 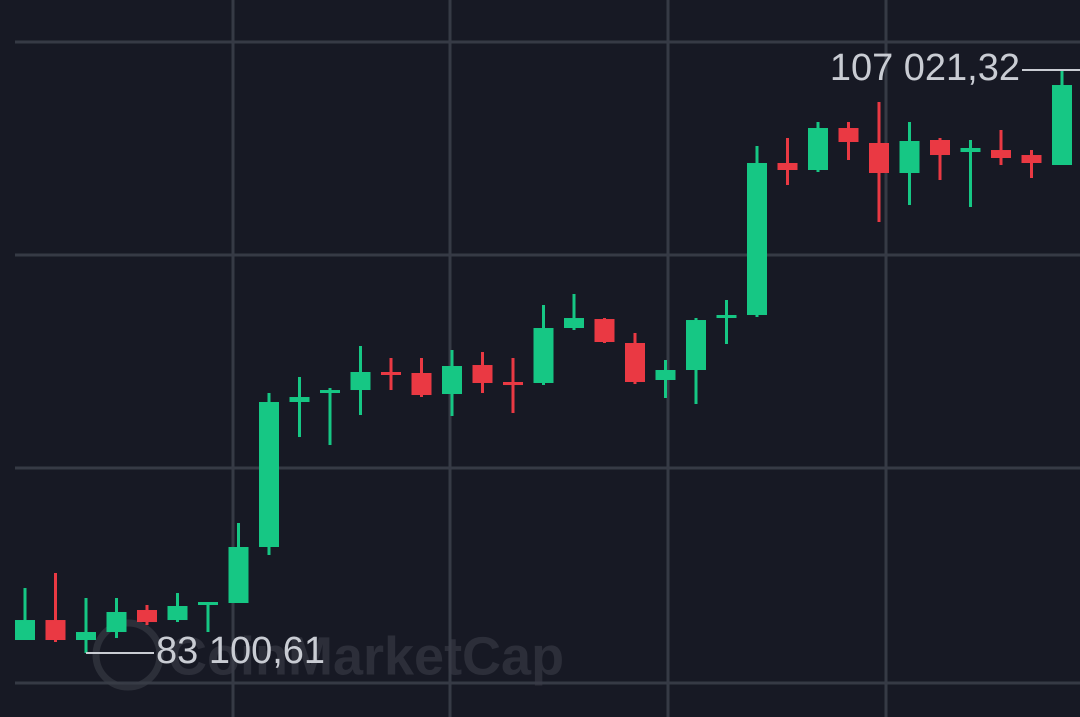 I want to click on high-label: 107 021,32, so click(x=925, y=68).